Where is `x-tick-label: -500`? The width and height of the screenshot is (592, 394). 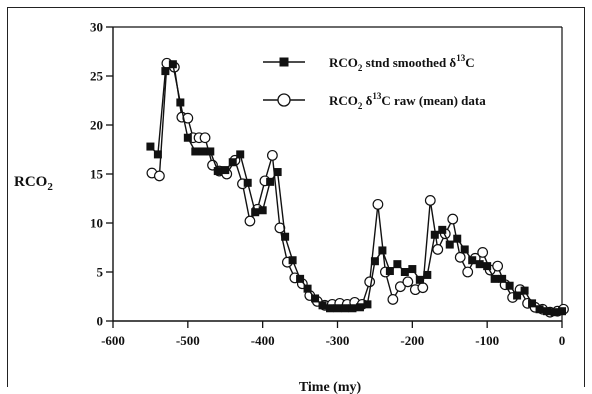 x-tick-label: -500 is located at coordinates (188, 340).